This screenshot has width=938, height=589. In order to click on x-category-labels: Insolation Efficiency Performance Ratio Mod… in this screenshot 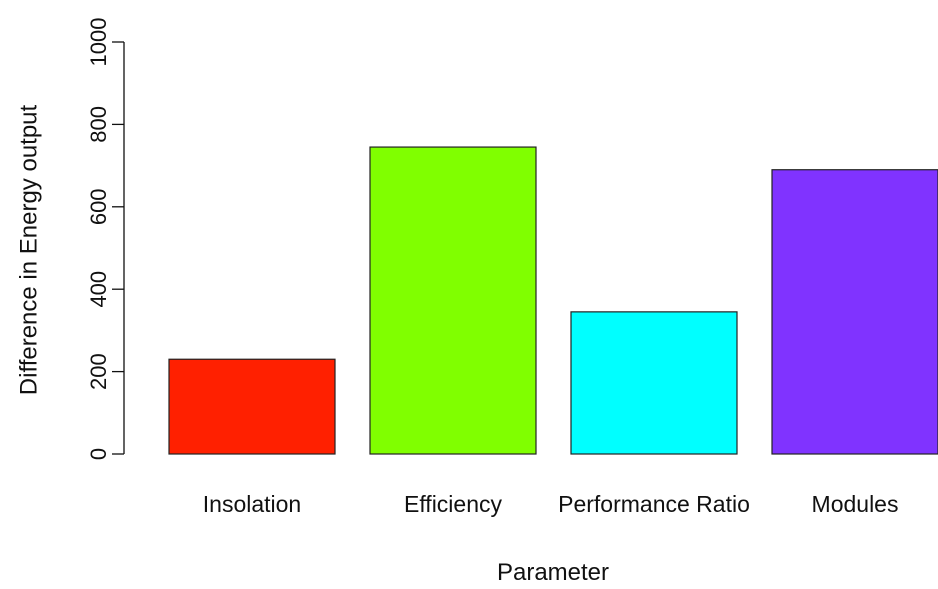, I will do `click(551, 504)`.